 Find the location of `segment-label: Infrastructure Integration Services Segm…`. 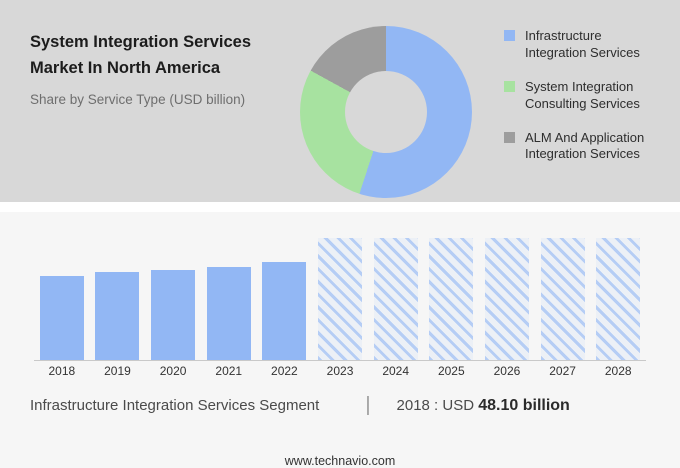

segment-label: Infrastructure Integration Services Segm… is located at coordinates (175, 405).